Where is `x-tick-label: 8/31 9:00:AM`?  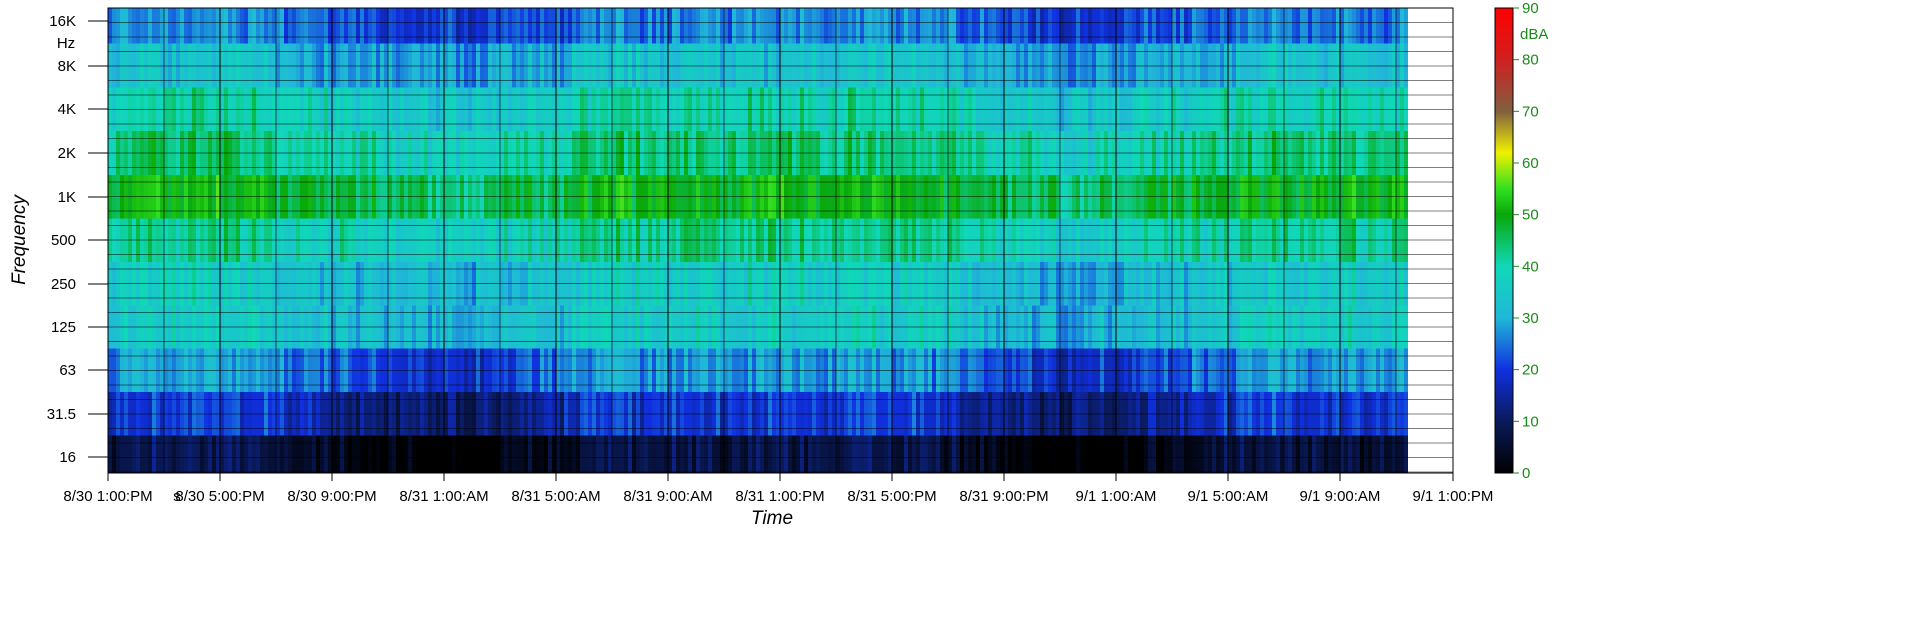 x-tick-label: 8/31 9:00:AM is located at coordinates (667, 496).